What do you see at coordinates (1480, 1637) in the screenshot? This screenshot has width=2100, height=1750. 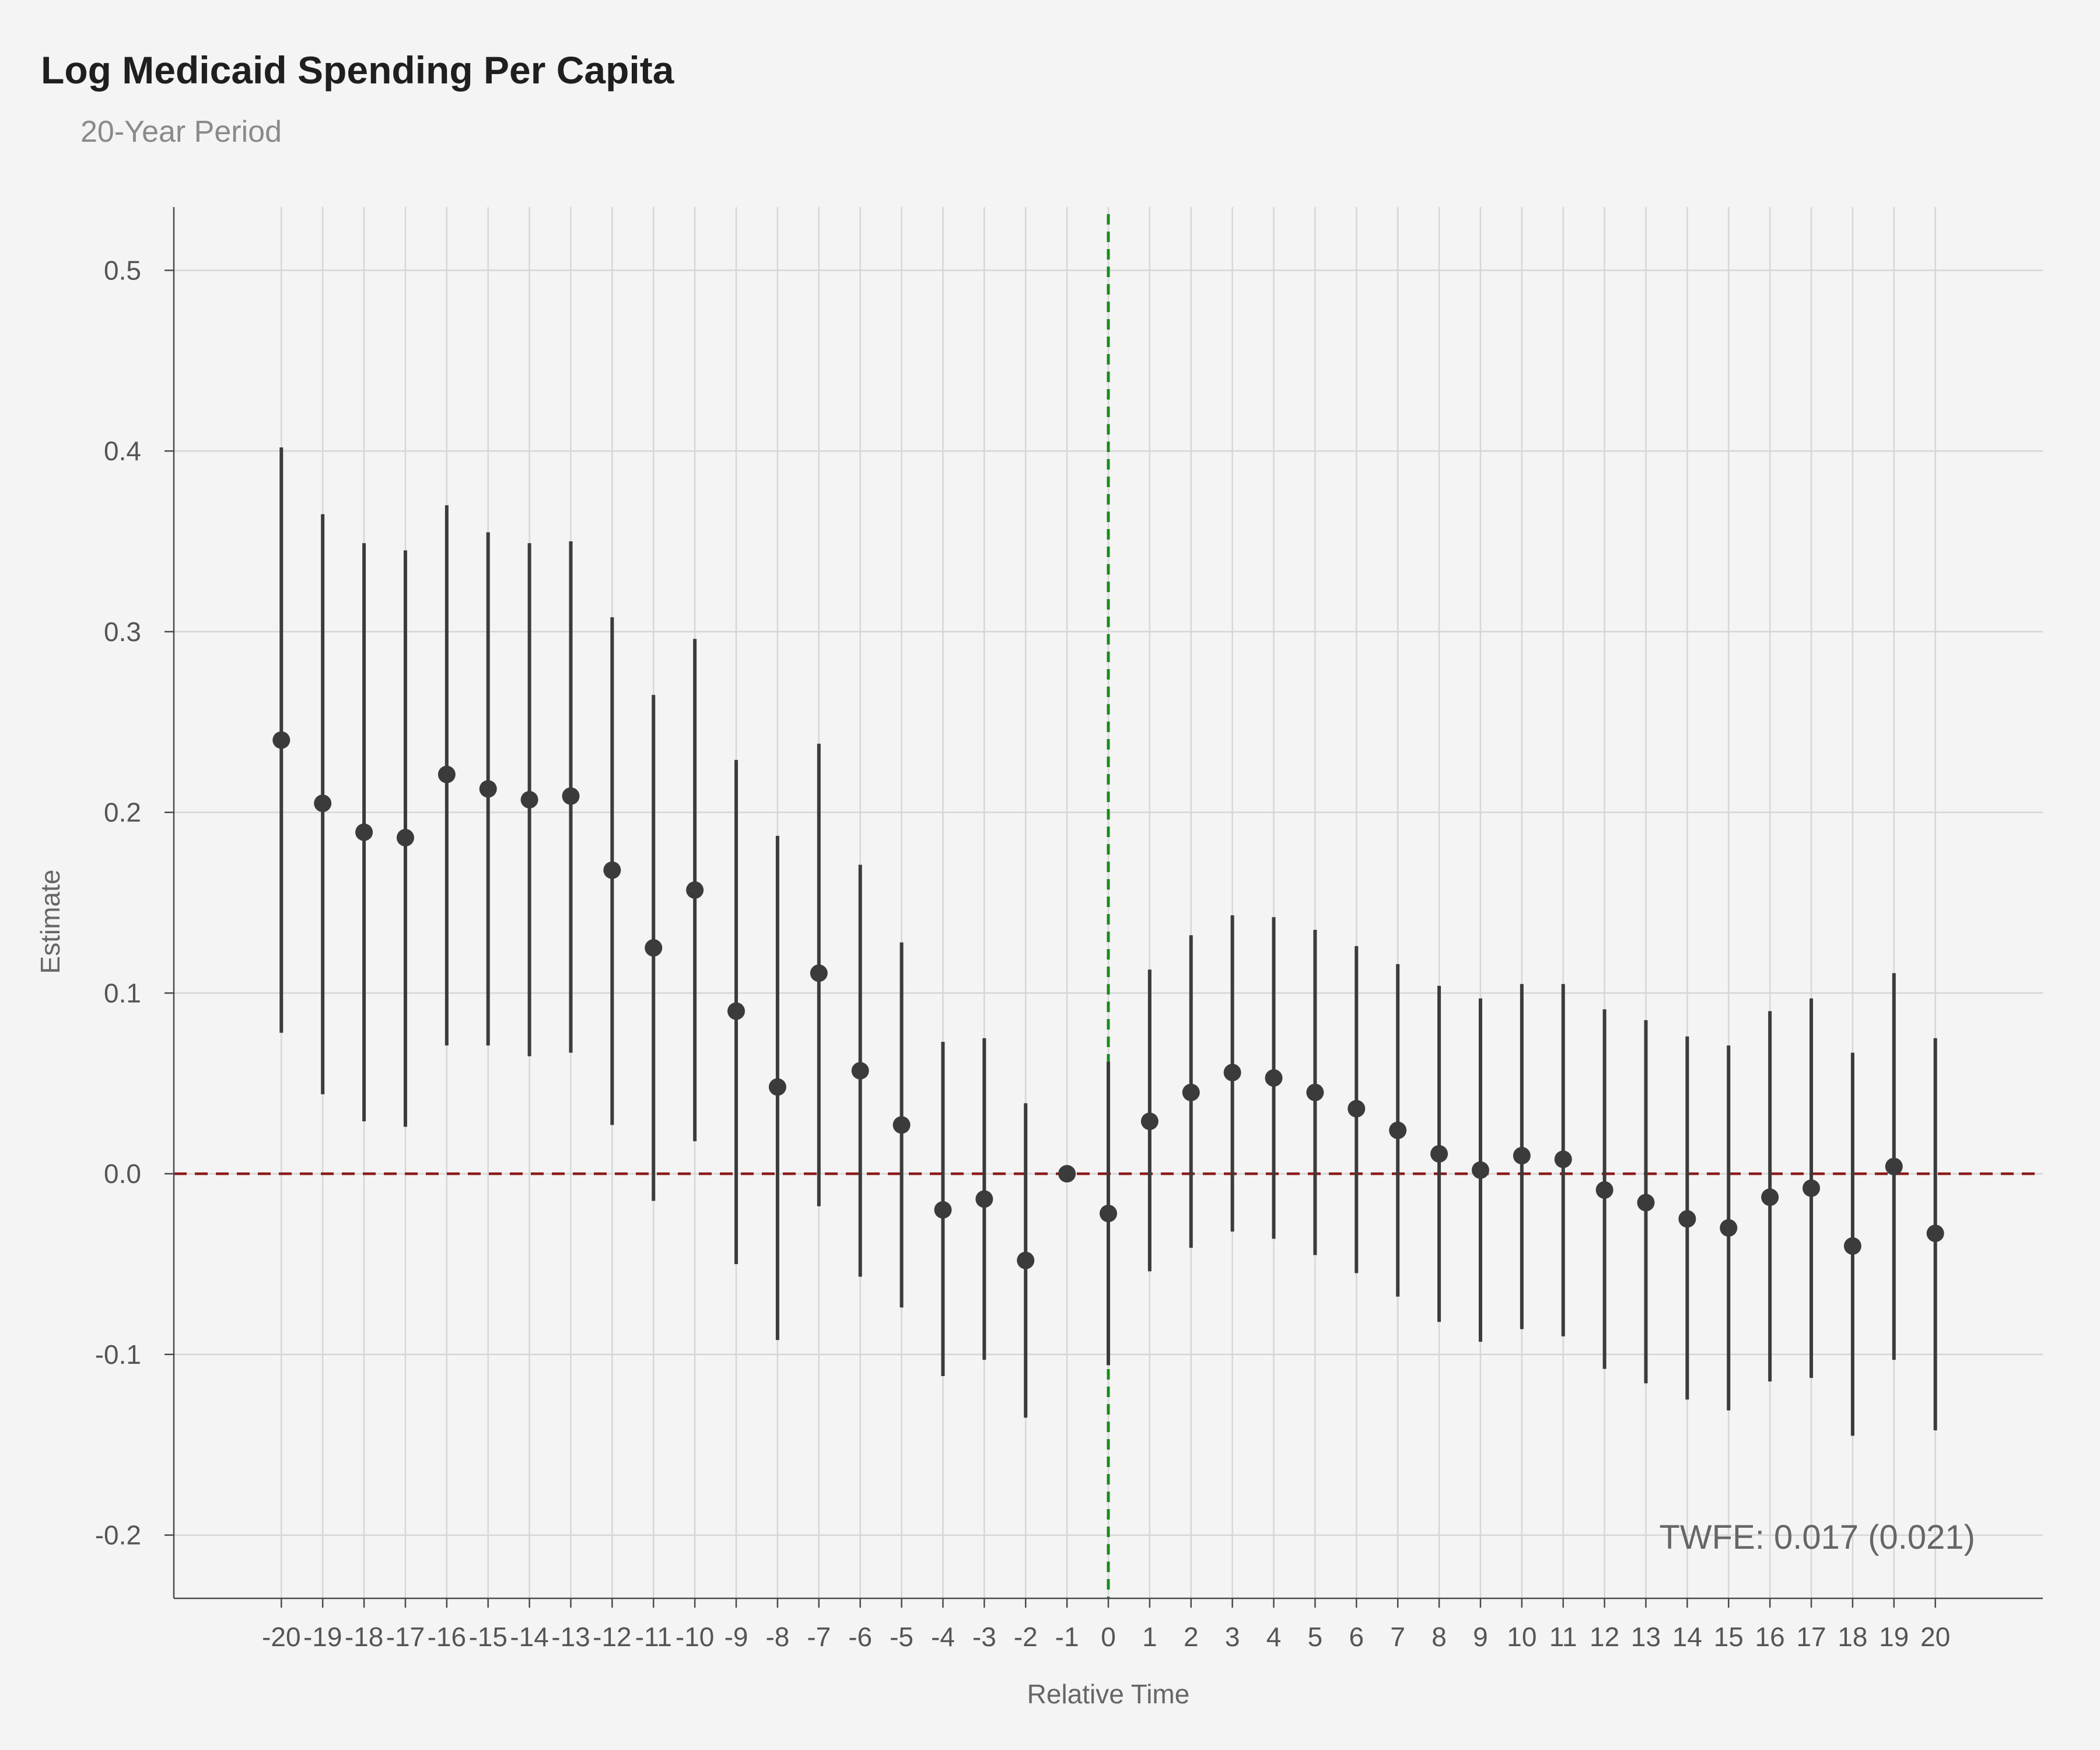 I see `x-tick-label: 9` at bounding box center [1480, 1637].